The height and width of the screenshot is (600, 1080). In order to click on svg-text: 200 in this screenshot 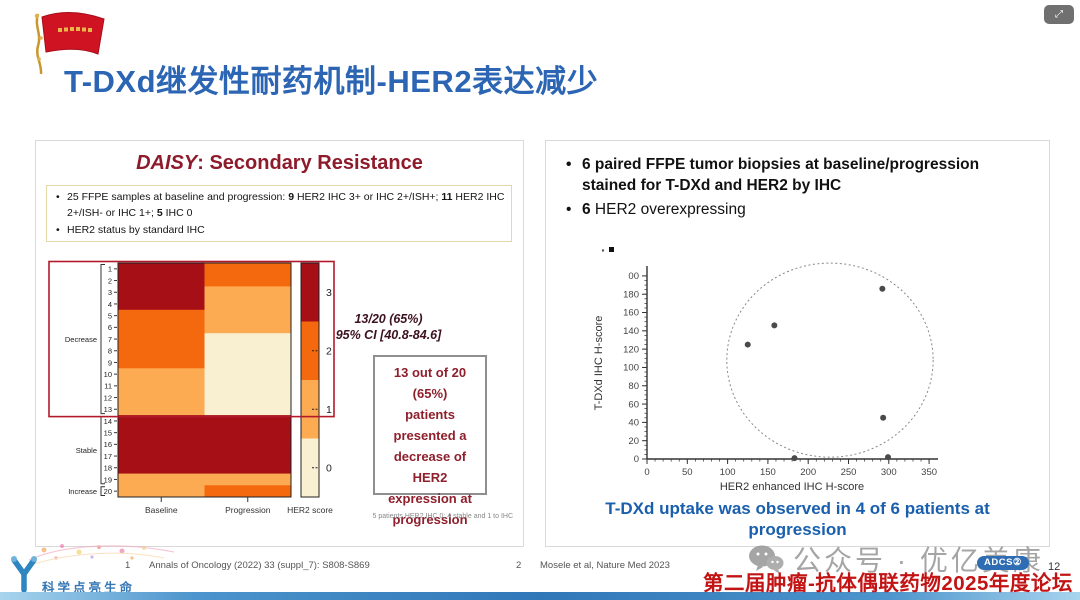, I will do `click(808, 472)`.